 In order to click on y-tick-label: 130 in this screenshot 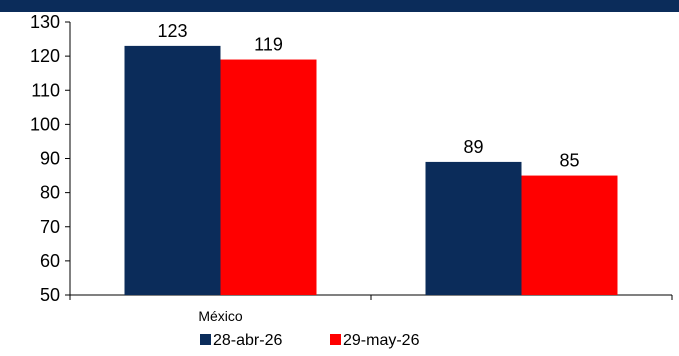, I will do `click(45, 22)`.